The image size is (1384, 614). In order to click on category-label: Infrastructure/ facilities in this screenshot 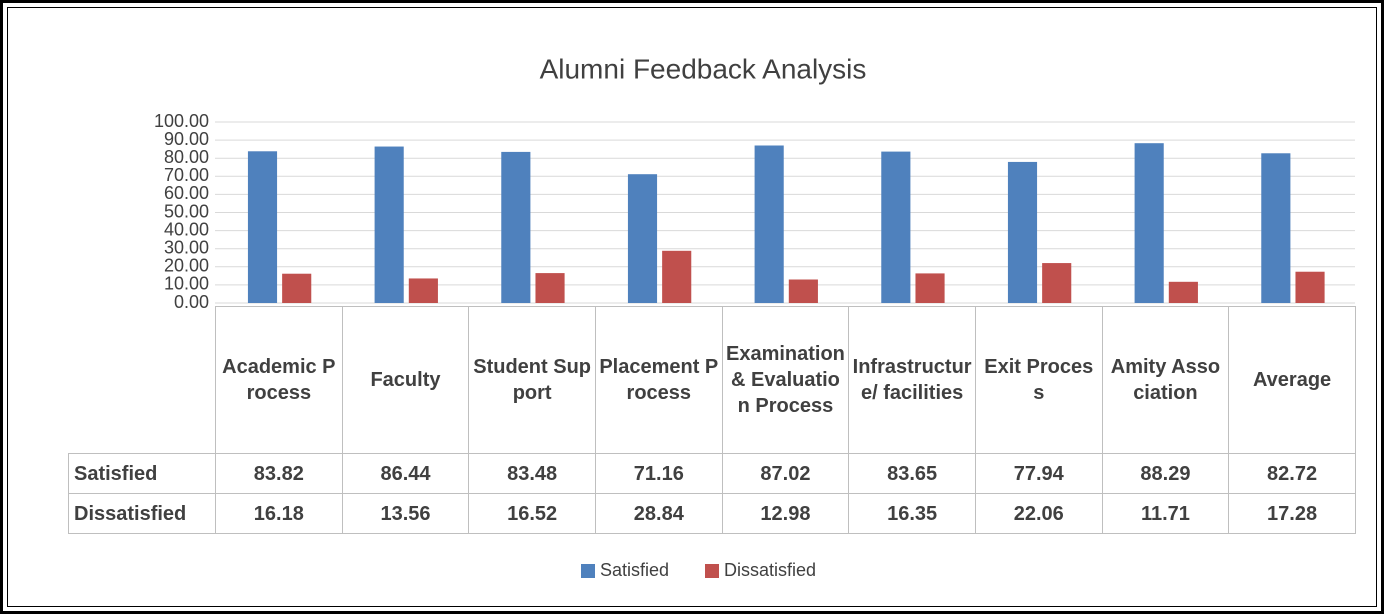, I will do `click(912, 380)`.